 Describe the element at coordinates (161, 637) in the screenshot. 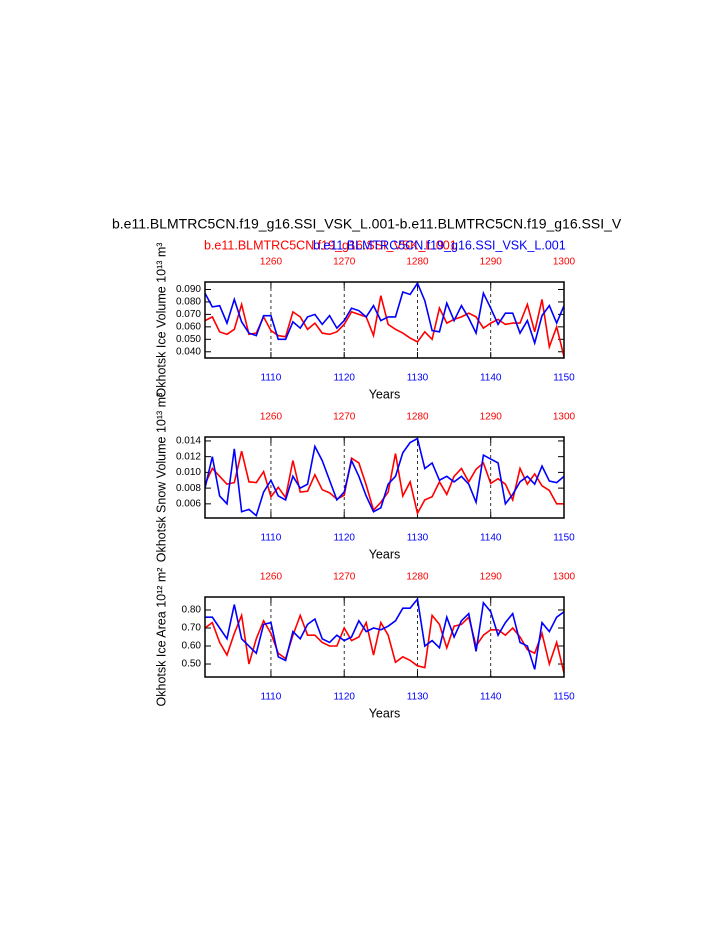

I see `y-axis-label: Okhotsk Ice Area 10¹² m²` at that location.